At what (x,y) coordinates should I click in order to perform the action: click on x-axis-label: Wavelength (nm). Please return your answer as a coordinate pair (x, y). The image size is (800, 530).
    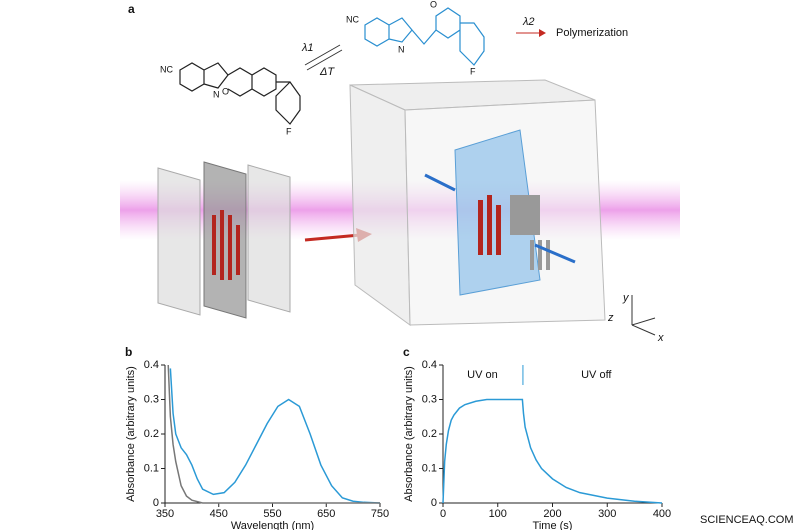
    Looking at the image, I should click on (272, 525).